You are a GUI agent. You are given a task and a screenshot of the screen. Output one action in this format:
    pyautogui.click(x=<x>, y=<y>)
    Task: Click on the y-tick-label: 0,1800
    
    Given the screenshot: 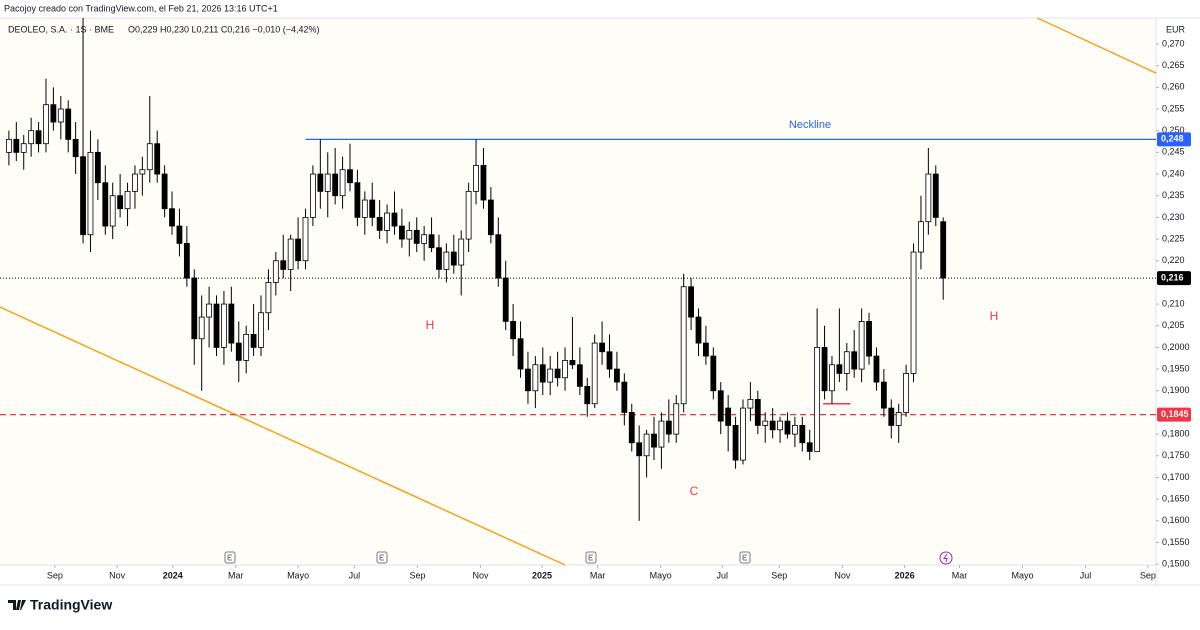 What is the action you would take?
    pyautogui.click(x=1176, y=433)
    